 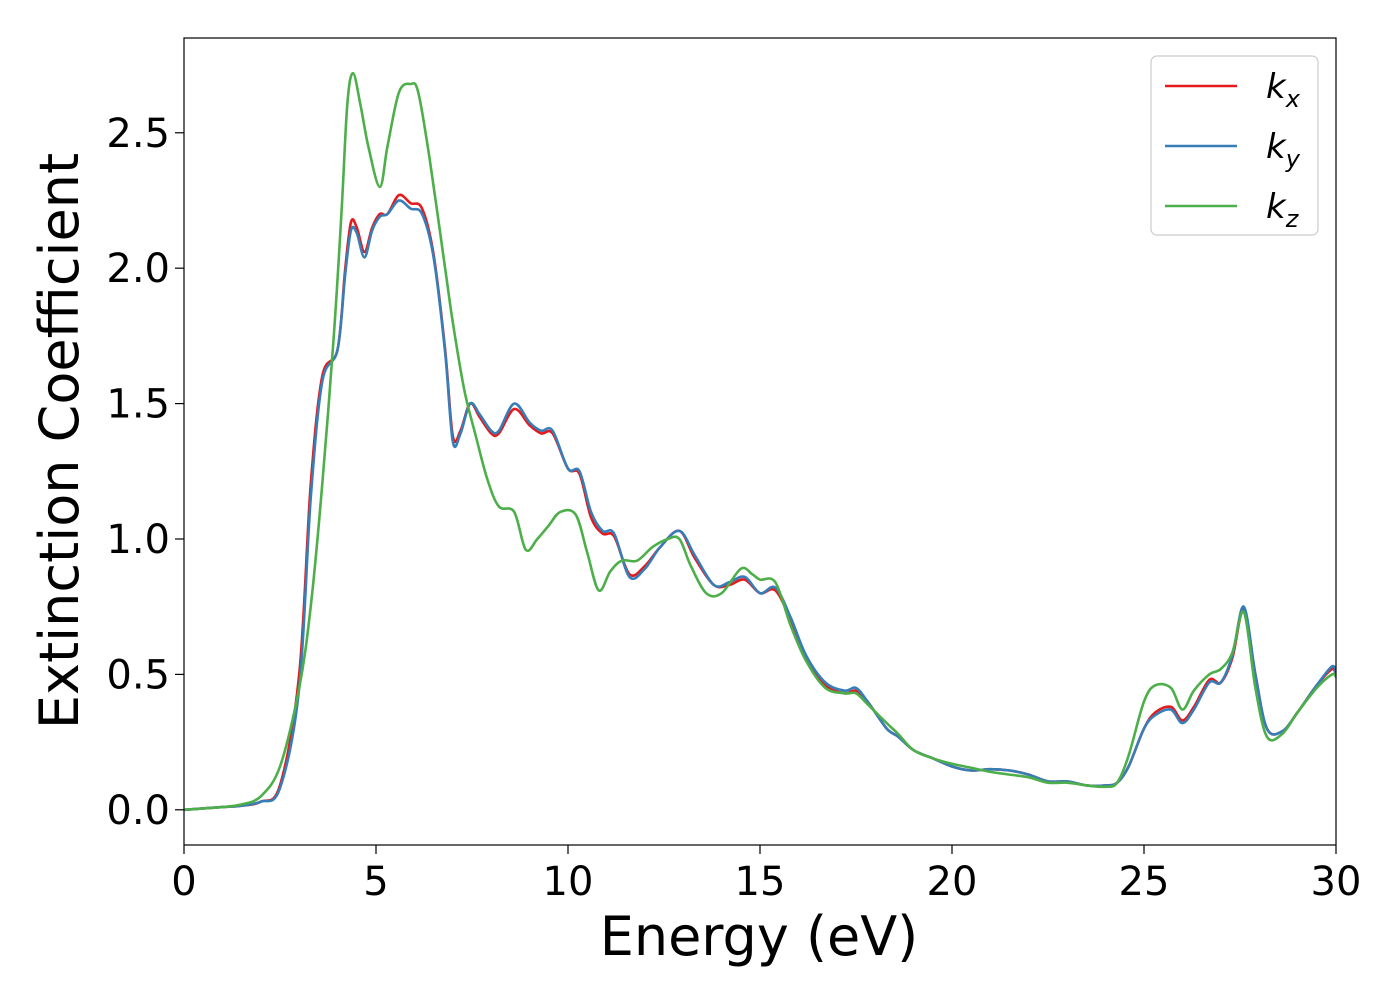 I want to click on legend-entry-x: kx, so click(x=1233, y=90).